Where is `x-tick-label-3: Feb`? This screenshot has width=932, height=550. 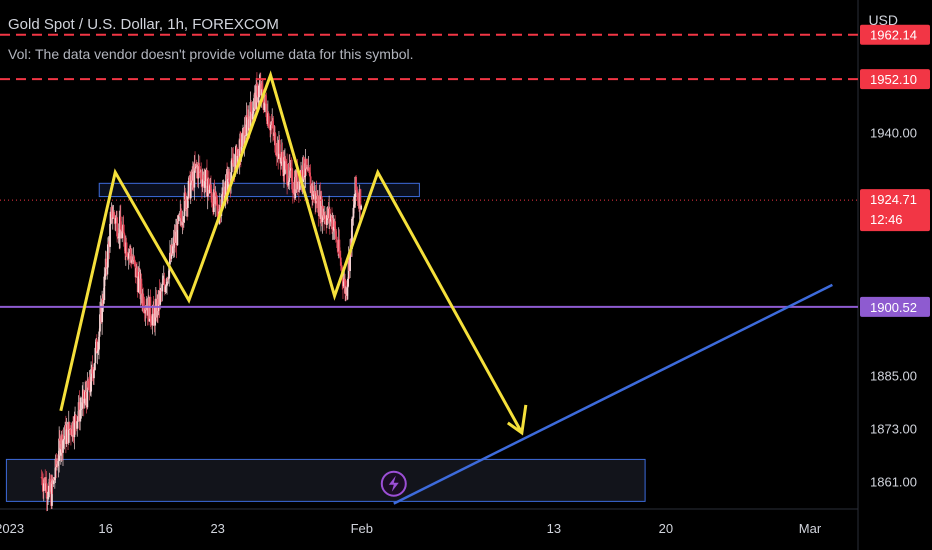
x-tick-label-3: Feb is located at coordinates (362, 528).